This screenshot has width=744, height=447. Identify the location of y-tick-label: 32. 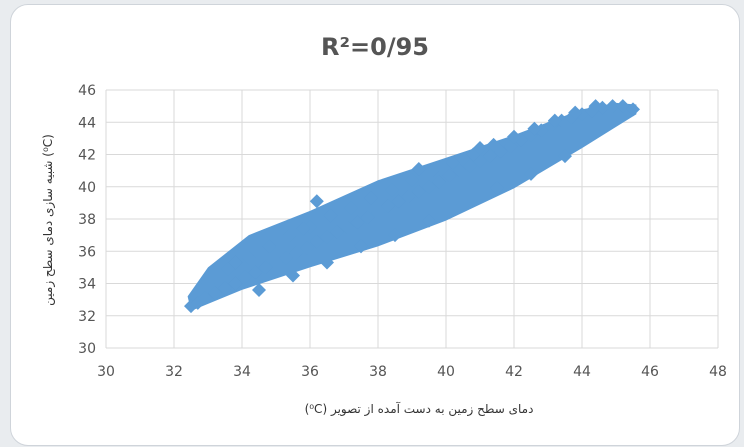
(87, 317).